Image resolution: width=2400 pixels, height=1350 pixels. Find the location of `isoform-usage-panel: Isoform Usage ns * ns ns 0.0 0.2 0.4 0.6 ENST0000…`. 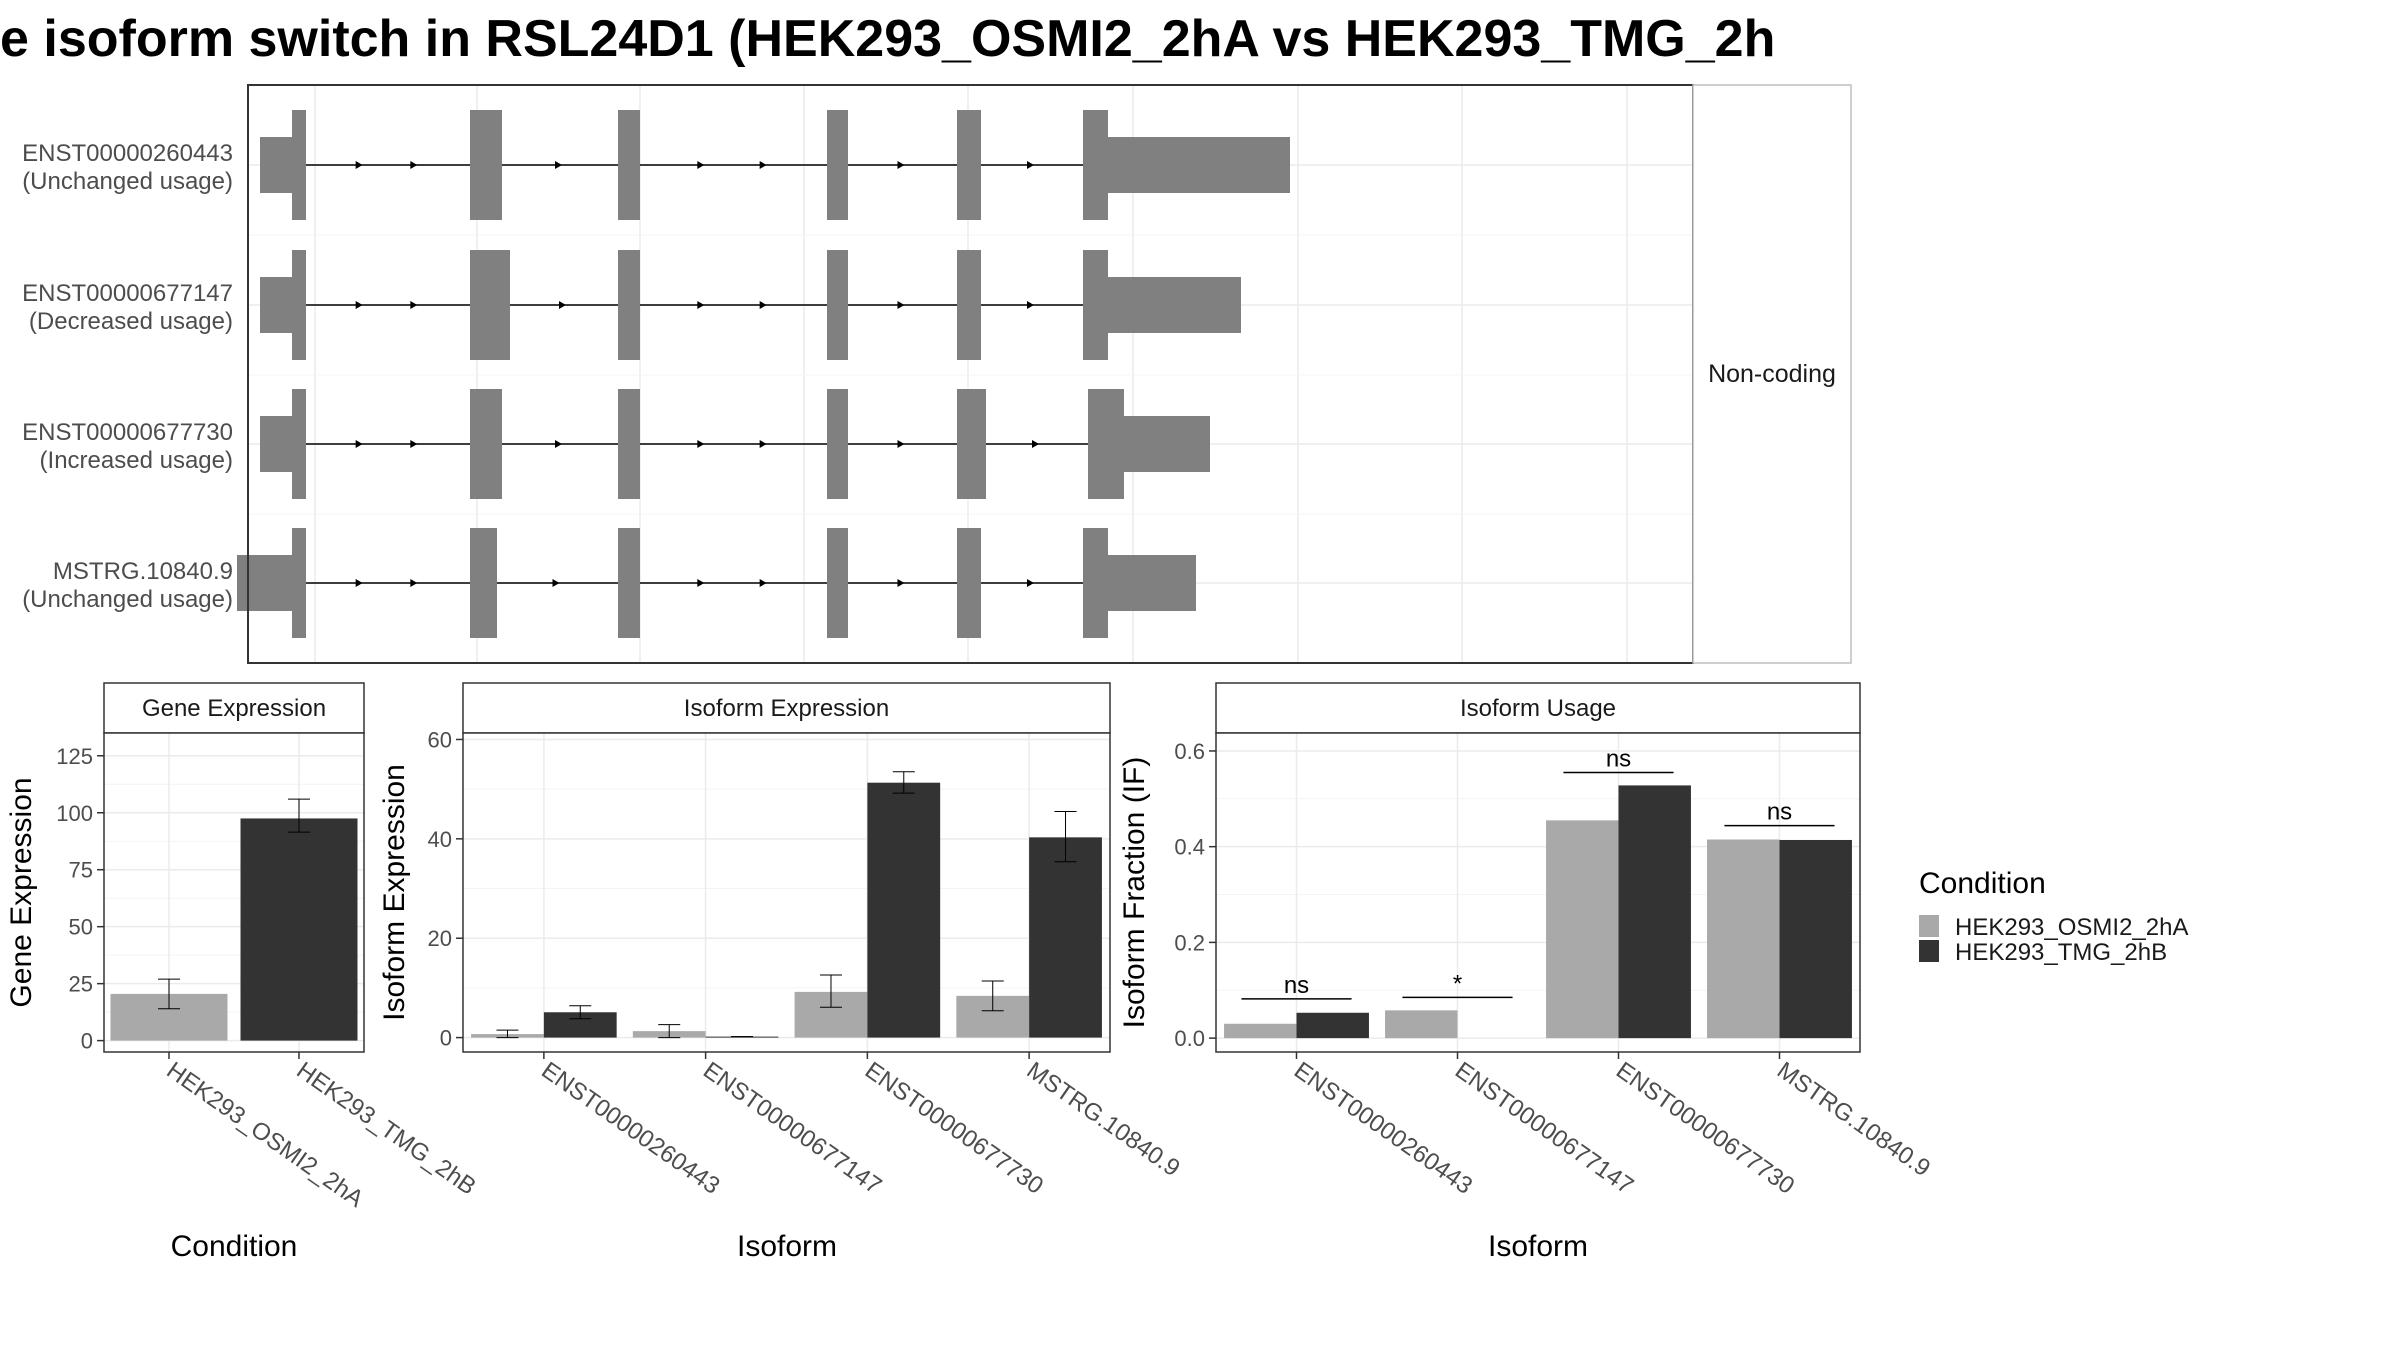

isoform-usage-panel: Isoform Usage ns * ns ns 0.0 0.2 0.4 0.6 ENST0000… is located at coordinates (1526, 972).